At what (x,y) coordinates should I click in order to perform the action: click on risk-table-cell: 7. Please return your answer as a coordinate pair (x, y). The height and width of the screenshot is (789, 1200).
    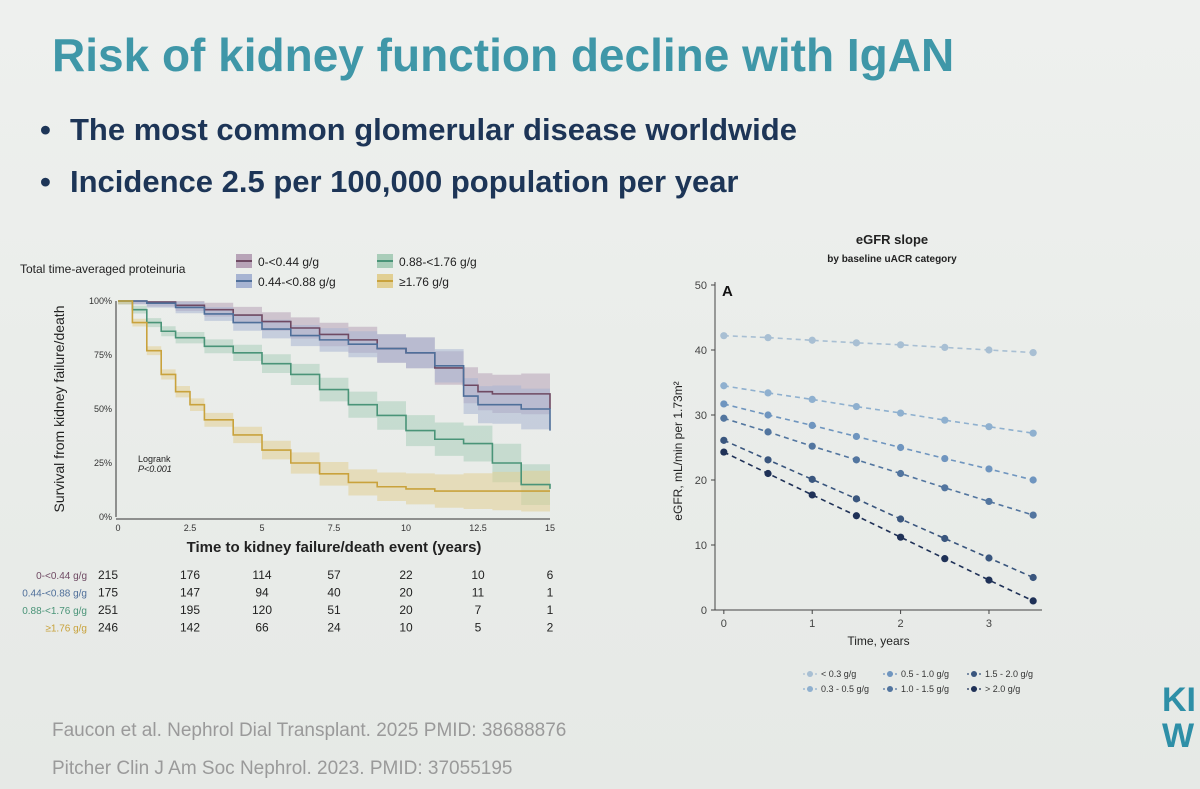
    Looking at the image, I should click on (478, 610).